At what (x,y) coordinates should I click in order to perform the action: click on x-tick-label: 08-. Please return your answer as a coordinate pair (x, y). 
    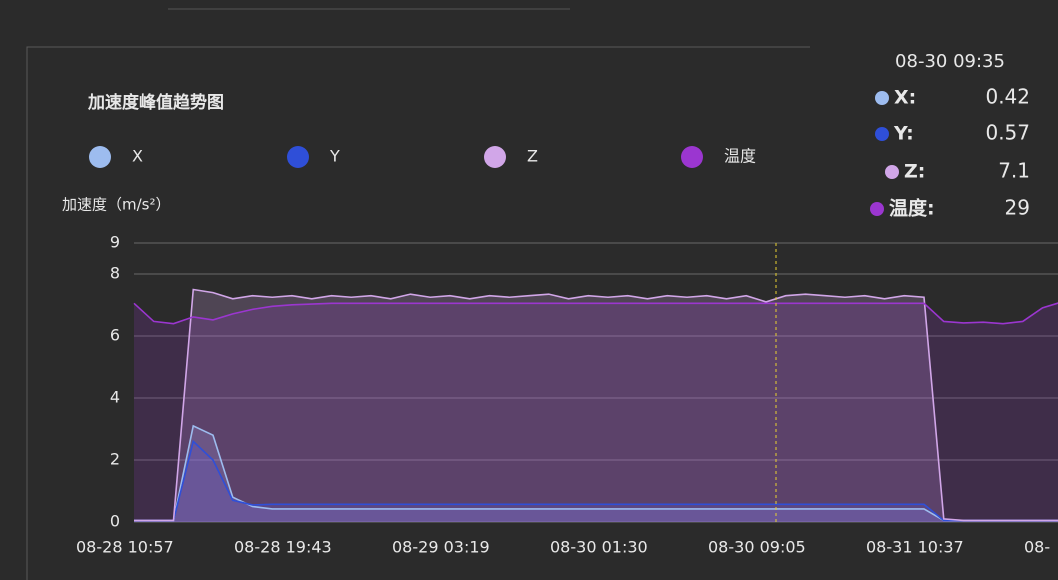
    Looking at the image, I should click on (1037, 547).